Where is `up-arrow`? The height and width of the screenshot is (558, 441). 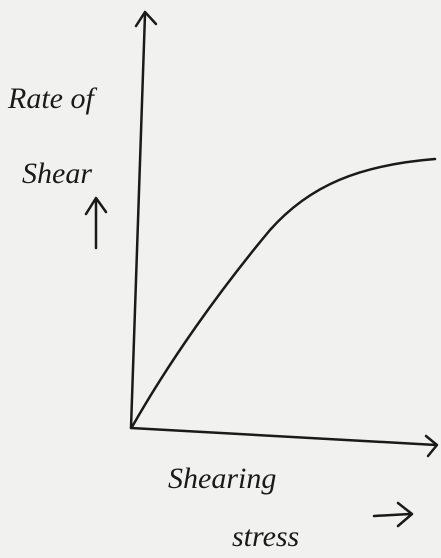
up-arrow is located at coordinates (96, 223).